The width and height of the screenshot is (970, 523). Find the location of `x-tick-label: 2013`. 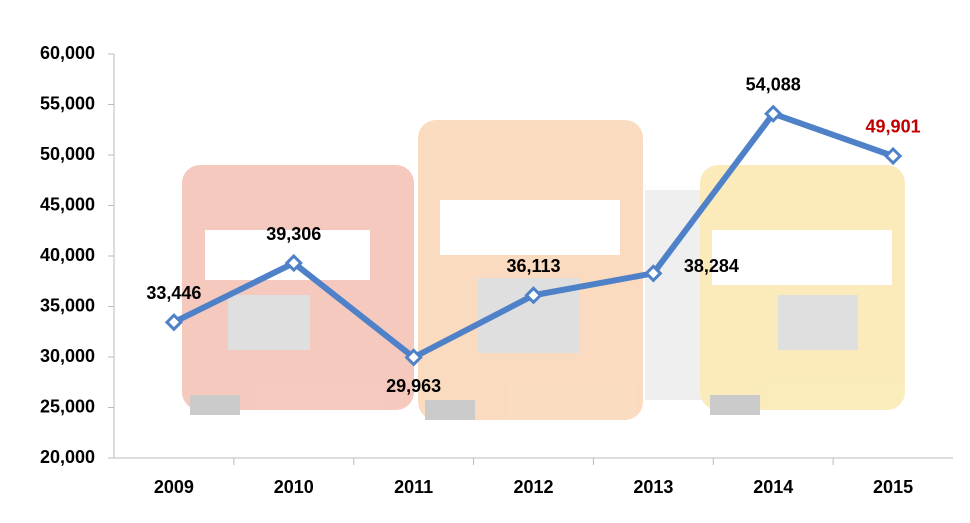

x-tick-label: 2013 is located at coordinates (653, 487).